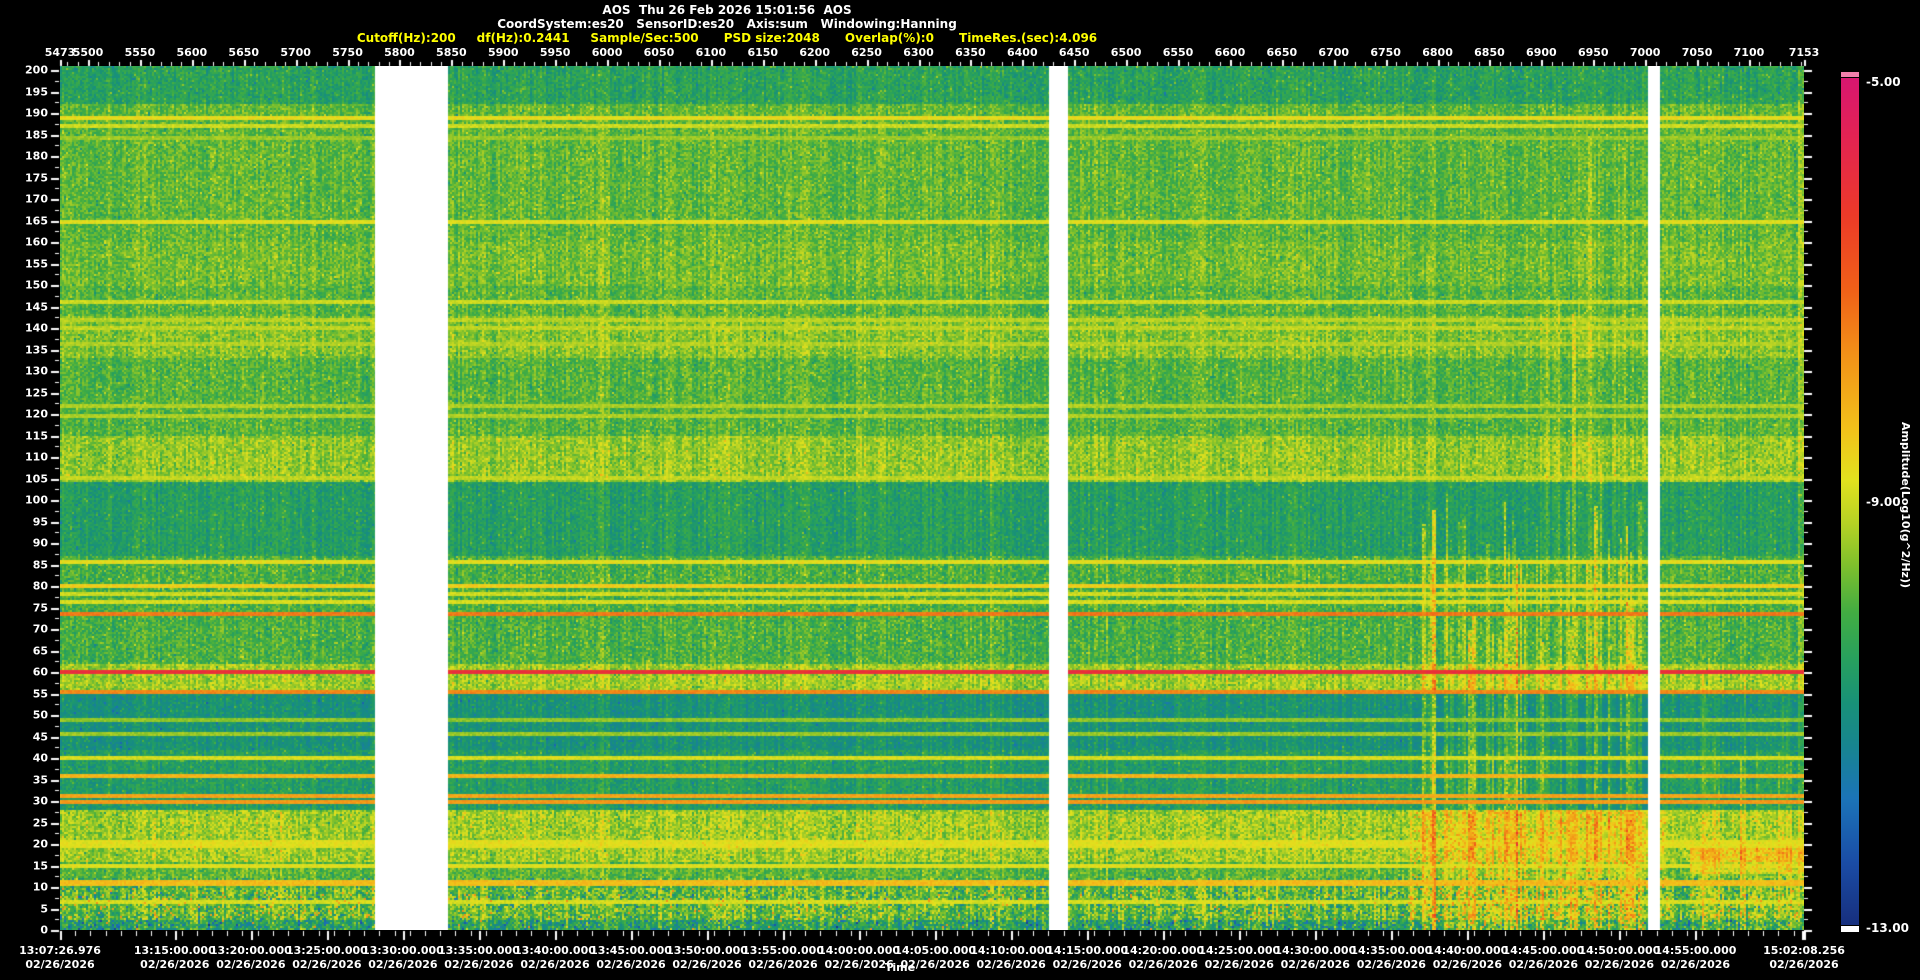 This screenshot has height=980, width=1920. Describe the element at coordinates (1087, 950) in the screenshot. I see `time-label-time: 14:15:00.000` at that location.